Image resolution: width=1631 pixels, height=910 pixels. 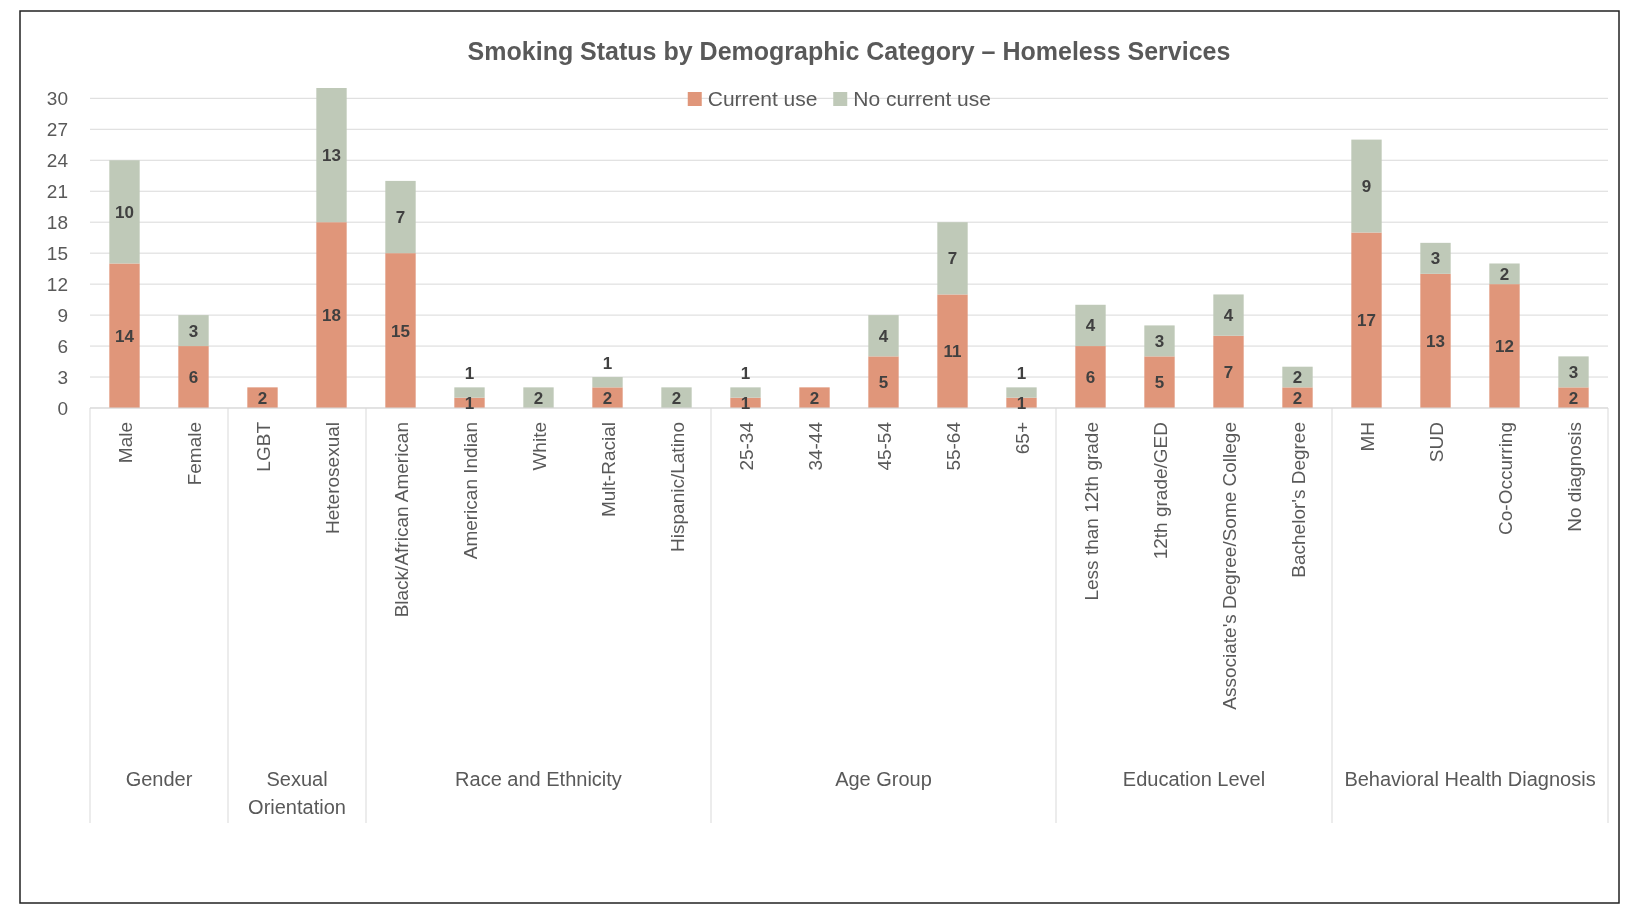 I want to click on x-tick-label: 55-64, so click(x=953, y=446).